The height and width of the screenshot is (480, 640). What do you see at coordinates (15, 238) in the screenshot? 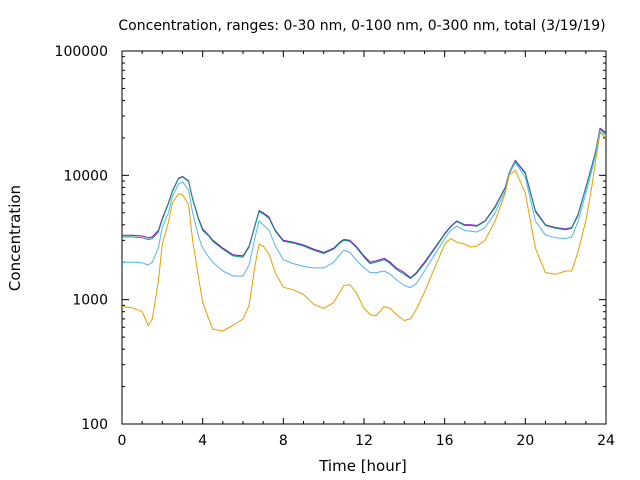
I see `y-axis-label: Concentration` at bounding box center [15, 238].